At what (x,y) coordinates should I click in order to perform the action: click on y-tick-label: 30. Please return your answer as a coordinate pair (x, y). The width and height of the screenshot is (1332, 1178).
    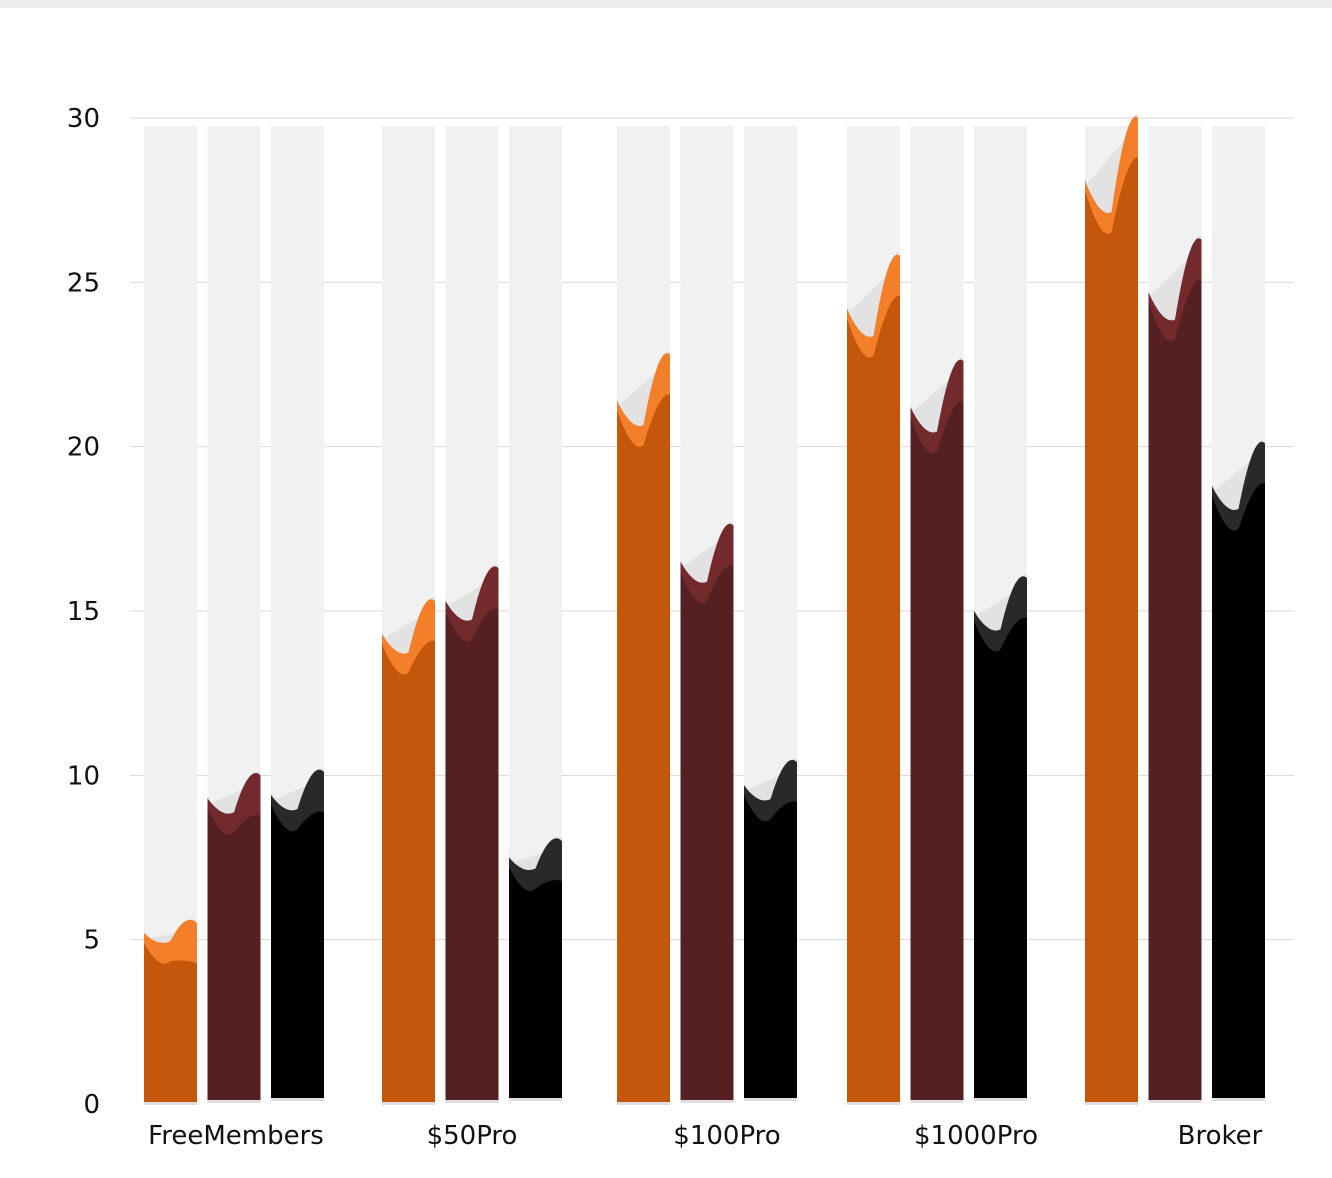
    Looking at the image, I should click on (83, 119).